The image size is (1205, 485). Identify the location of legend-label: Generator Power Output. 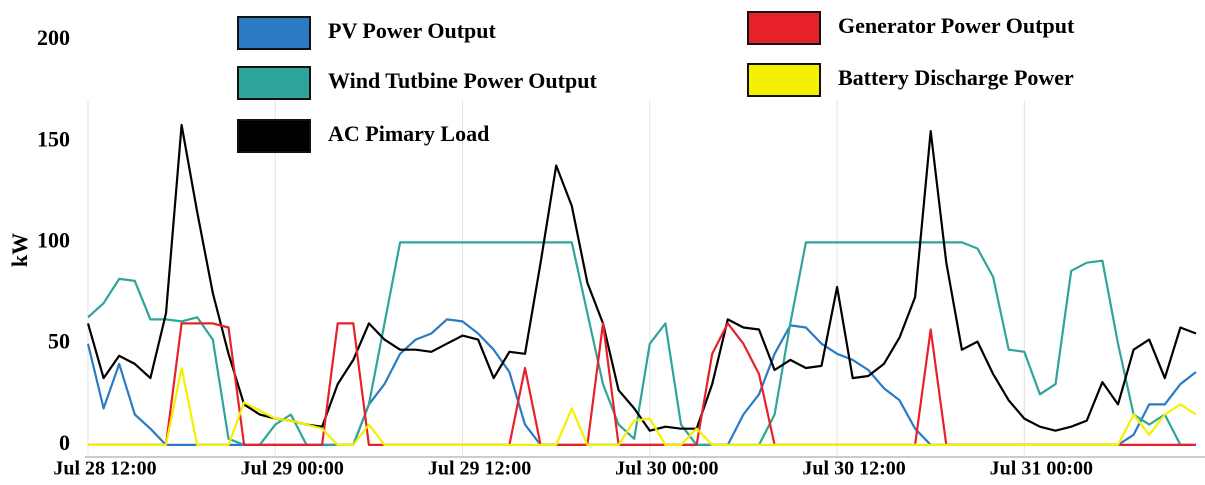
(956, 25).